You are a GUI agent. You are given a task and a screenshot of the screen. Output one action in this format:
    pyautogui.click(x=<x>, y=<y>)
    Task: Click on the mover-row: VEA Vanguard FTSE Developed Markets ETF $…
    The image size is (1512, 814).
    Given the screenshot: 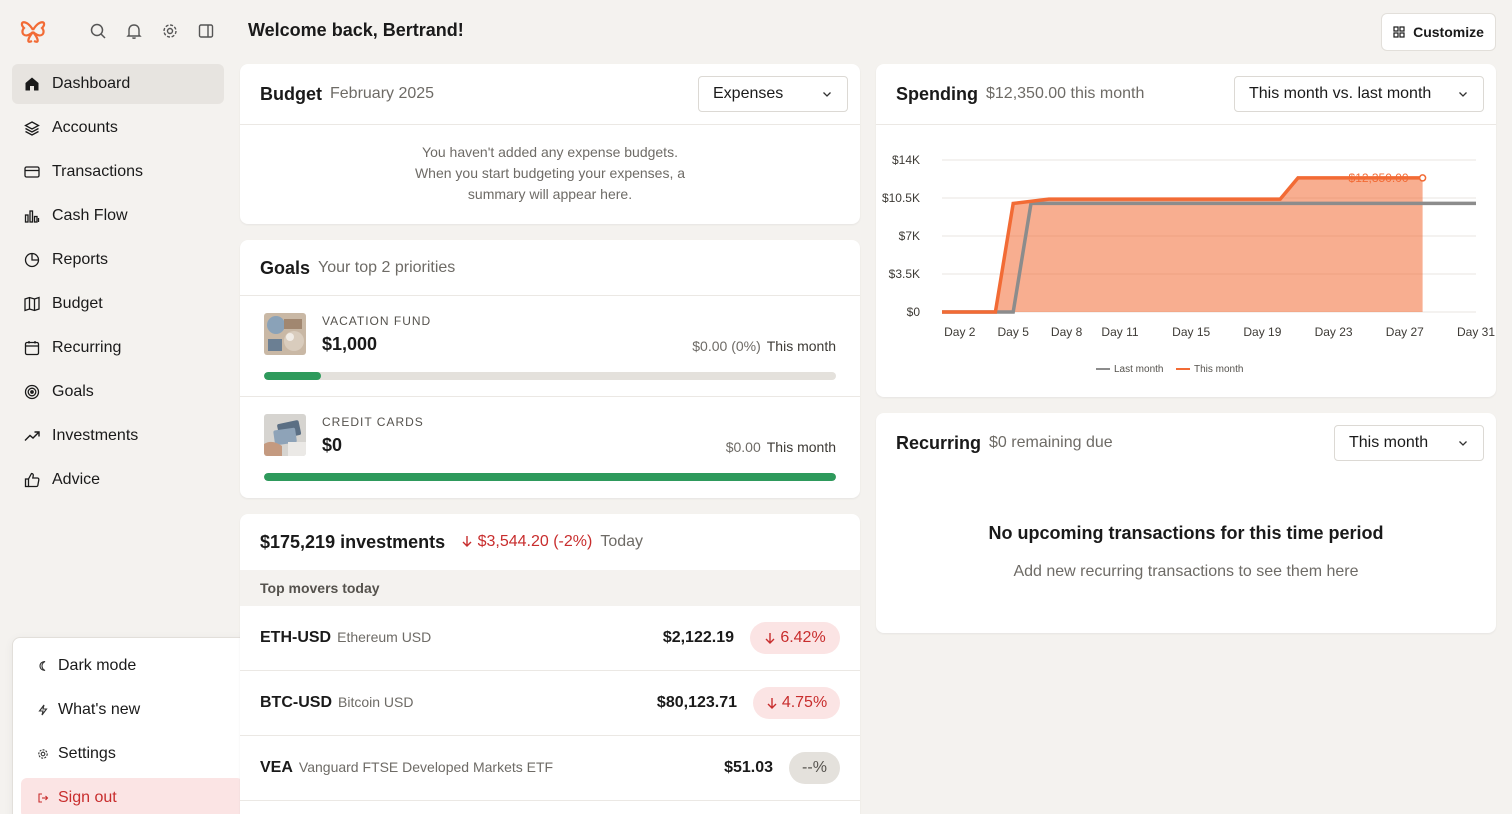 What is the action you would take?
    pyautogui.click(x=550, y=768)
    